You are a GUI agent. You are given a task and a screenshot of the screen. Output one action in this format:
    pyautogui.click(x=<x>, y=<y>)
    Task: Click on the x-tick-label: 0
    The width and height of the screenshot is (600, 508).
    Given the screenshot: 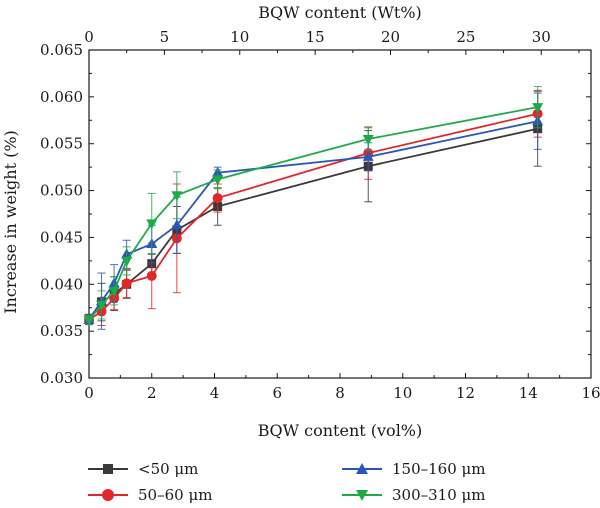 What is the action you would take?
    pyautogui.click(x=89, y=393)
    